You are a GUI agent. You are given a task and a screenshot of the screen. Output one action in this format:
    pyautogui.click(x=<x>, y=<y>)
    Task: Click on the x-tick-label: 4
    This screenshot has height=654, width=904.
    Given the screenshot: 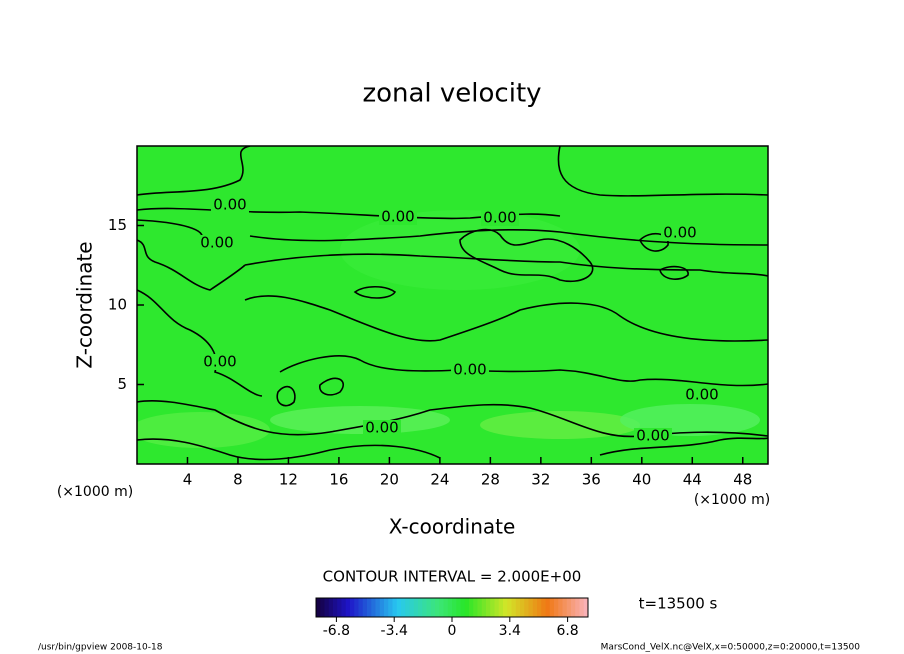 What is the action you would take?
    pyautogui.click(x=188, y=480)
    